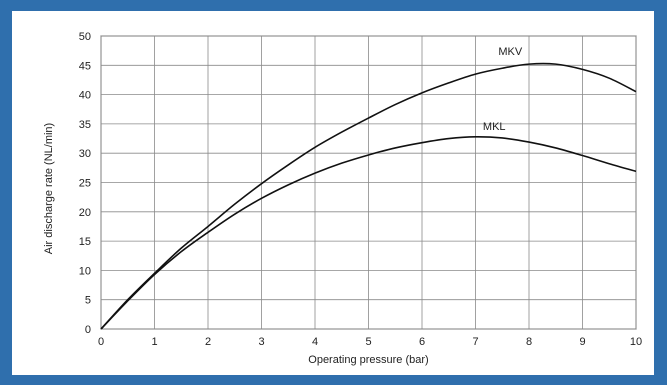 The image size is (667, 385). I want to click on x-tick-label: 7, so click(475, 342).